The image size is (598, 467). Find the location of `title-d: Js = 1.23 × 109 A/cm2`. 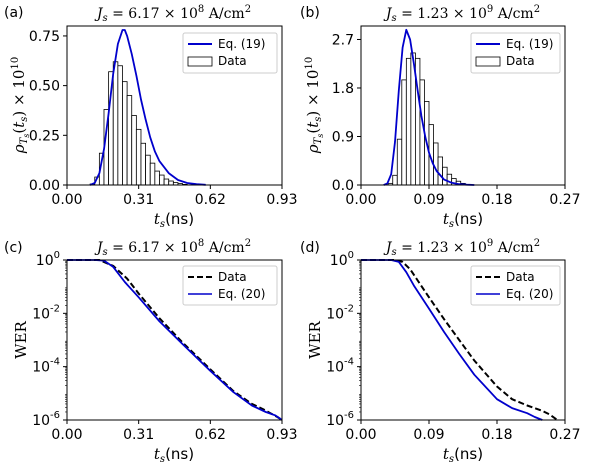

title-d: Js = 1.23 × 109 A/cm2 is located at coordinates (461, 248).